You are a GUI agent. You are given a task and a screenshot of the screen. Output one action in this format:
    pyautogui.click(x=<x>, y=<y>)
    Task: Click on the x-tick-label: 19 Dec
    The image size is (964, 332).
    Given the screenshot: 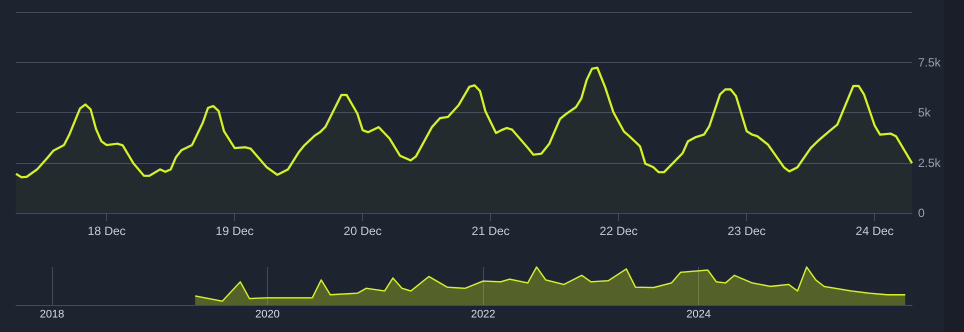 What is the action you would take?
    pyautogui.click(x=235, y=231)
    